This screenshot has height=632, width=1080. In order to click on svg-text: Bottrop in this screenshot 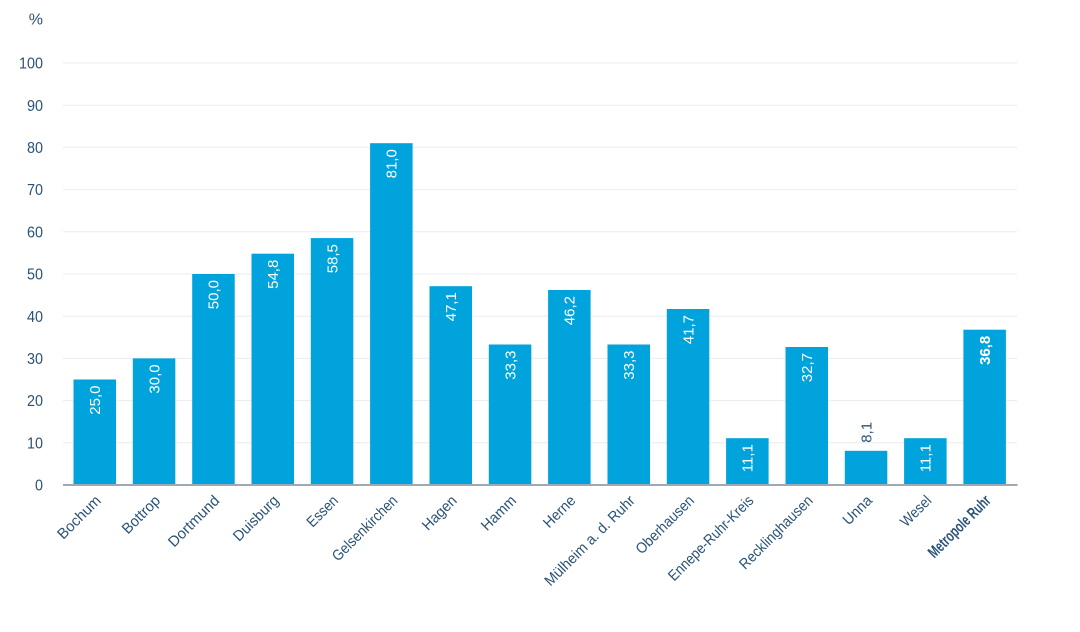, I will do `click(141, 514)`.